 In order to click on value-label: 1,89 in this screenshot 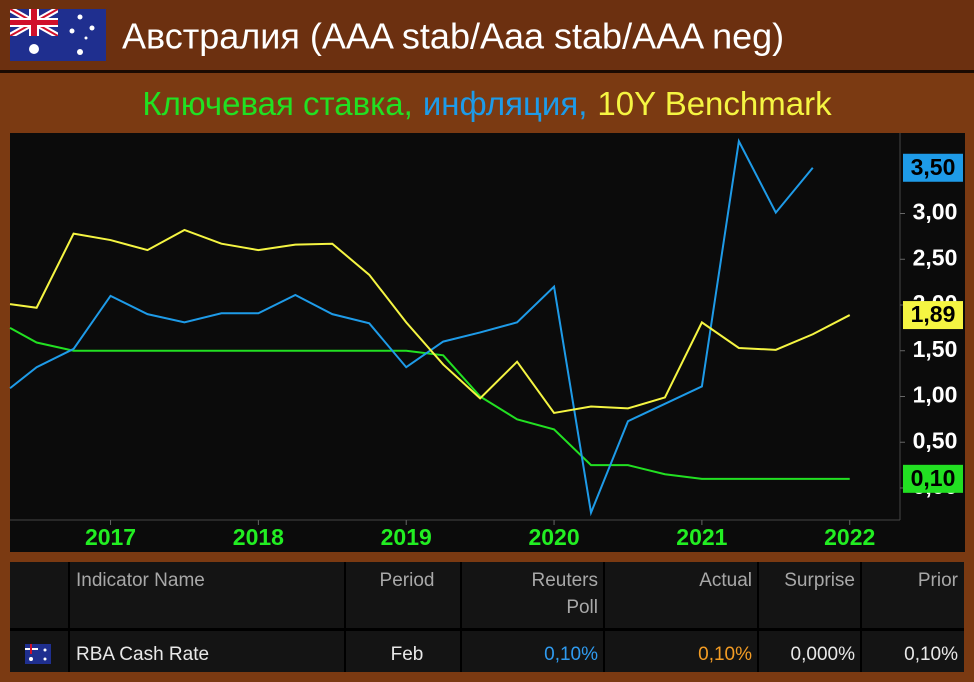, I will do `click(933, 314)`.